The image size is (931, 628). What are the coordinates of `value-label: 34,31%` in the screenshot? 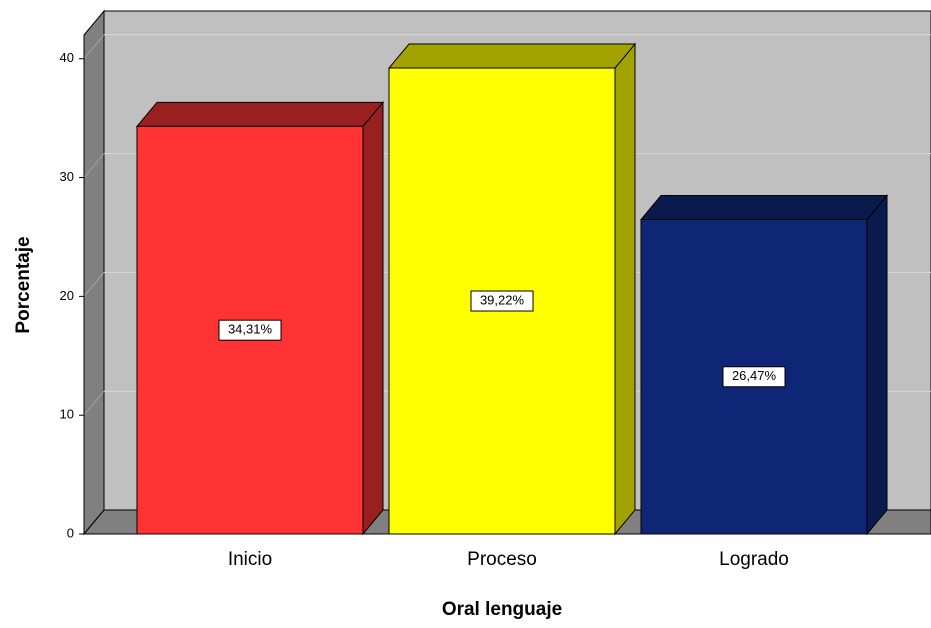 It's located at (250, 329).